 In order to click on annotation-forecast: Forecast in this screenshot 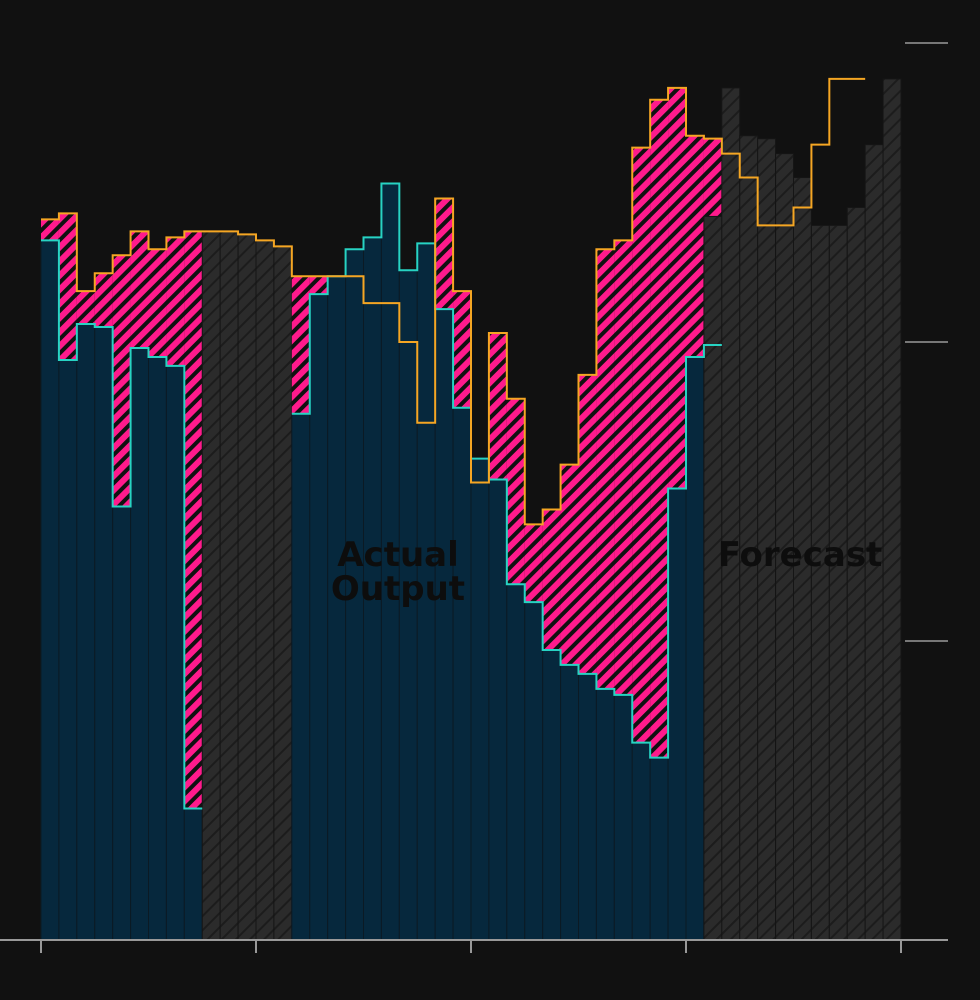, I will do `click(800, 555)`.